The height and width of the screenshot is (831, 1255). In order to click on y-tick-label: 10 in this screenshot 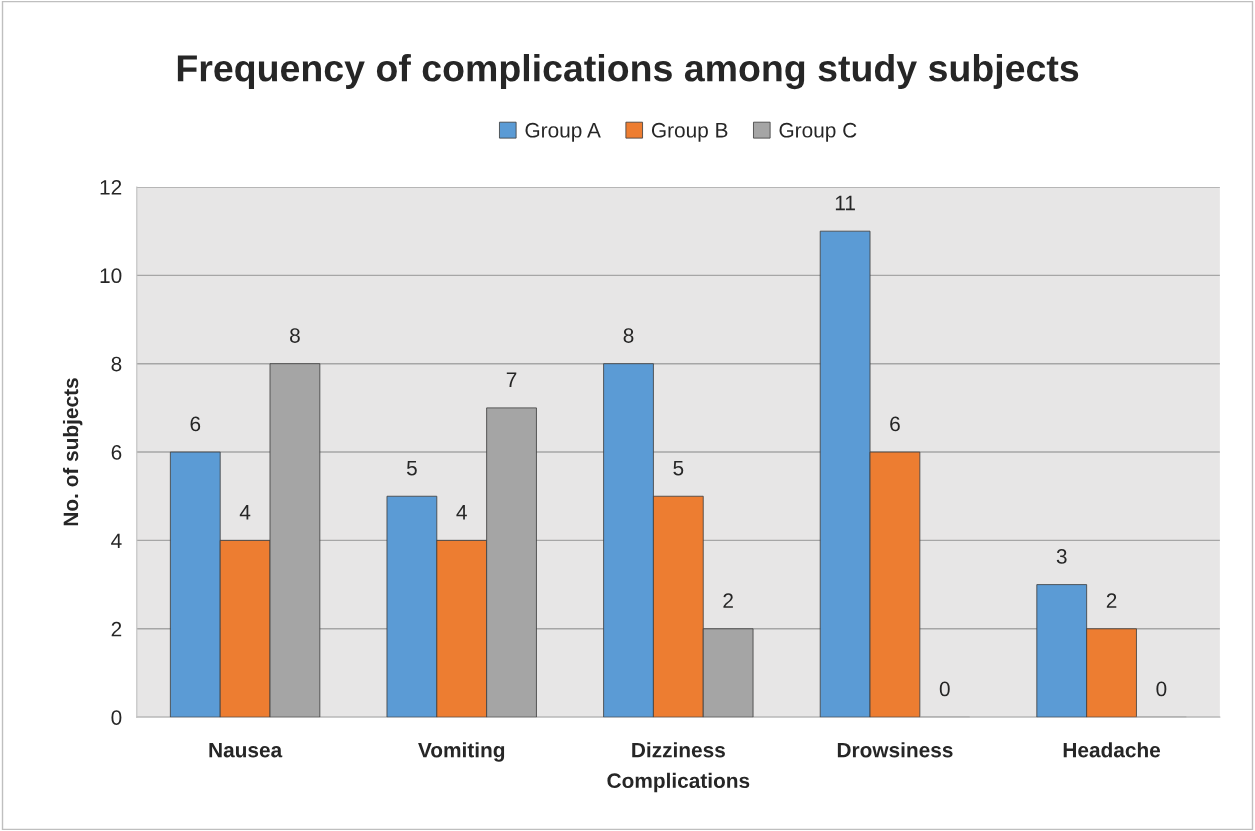, I will do `click(111, 276)`.